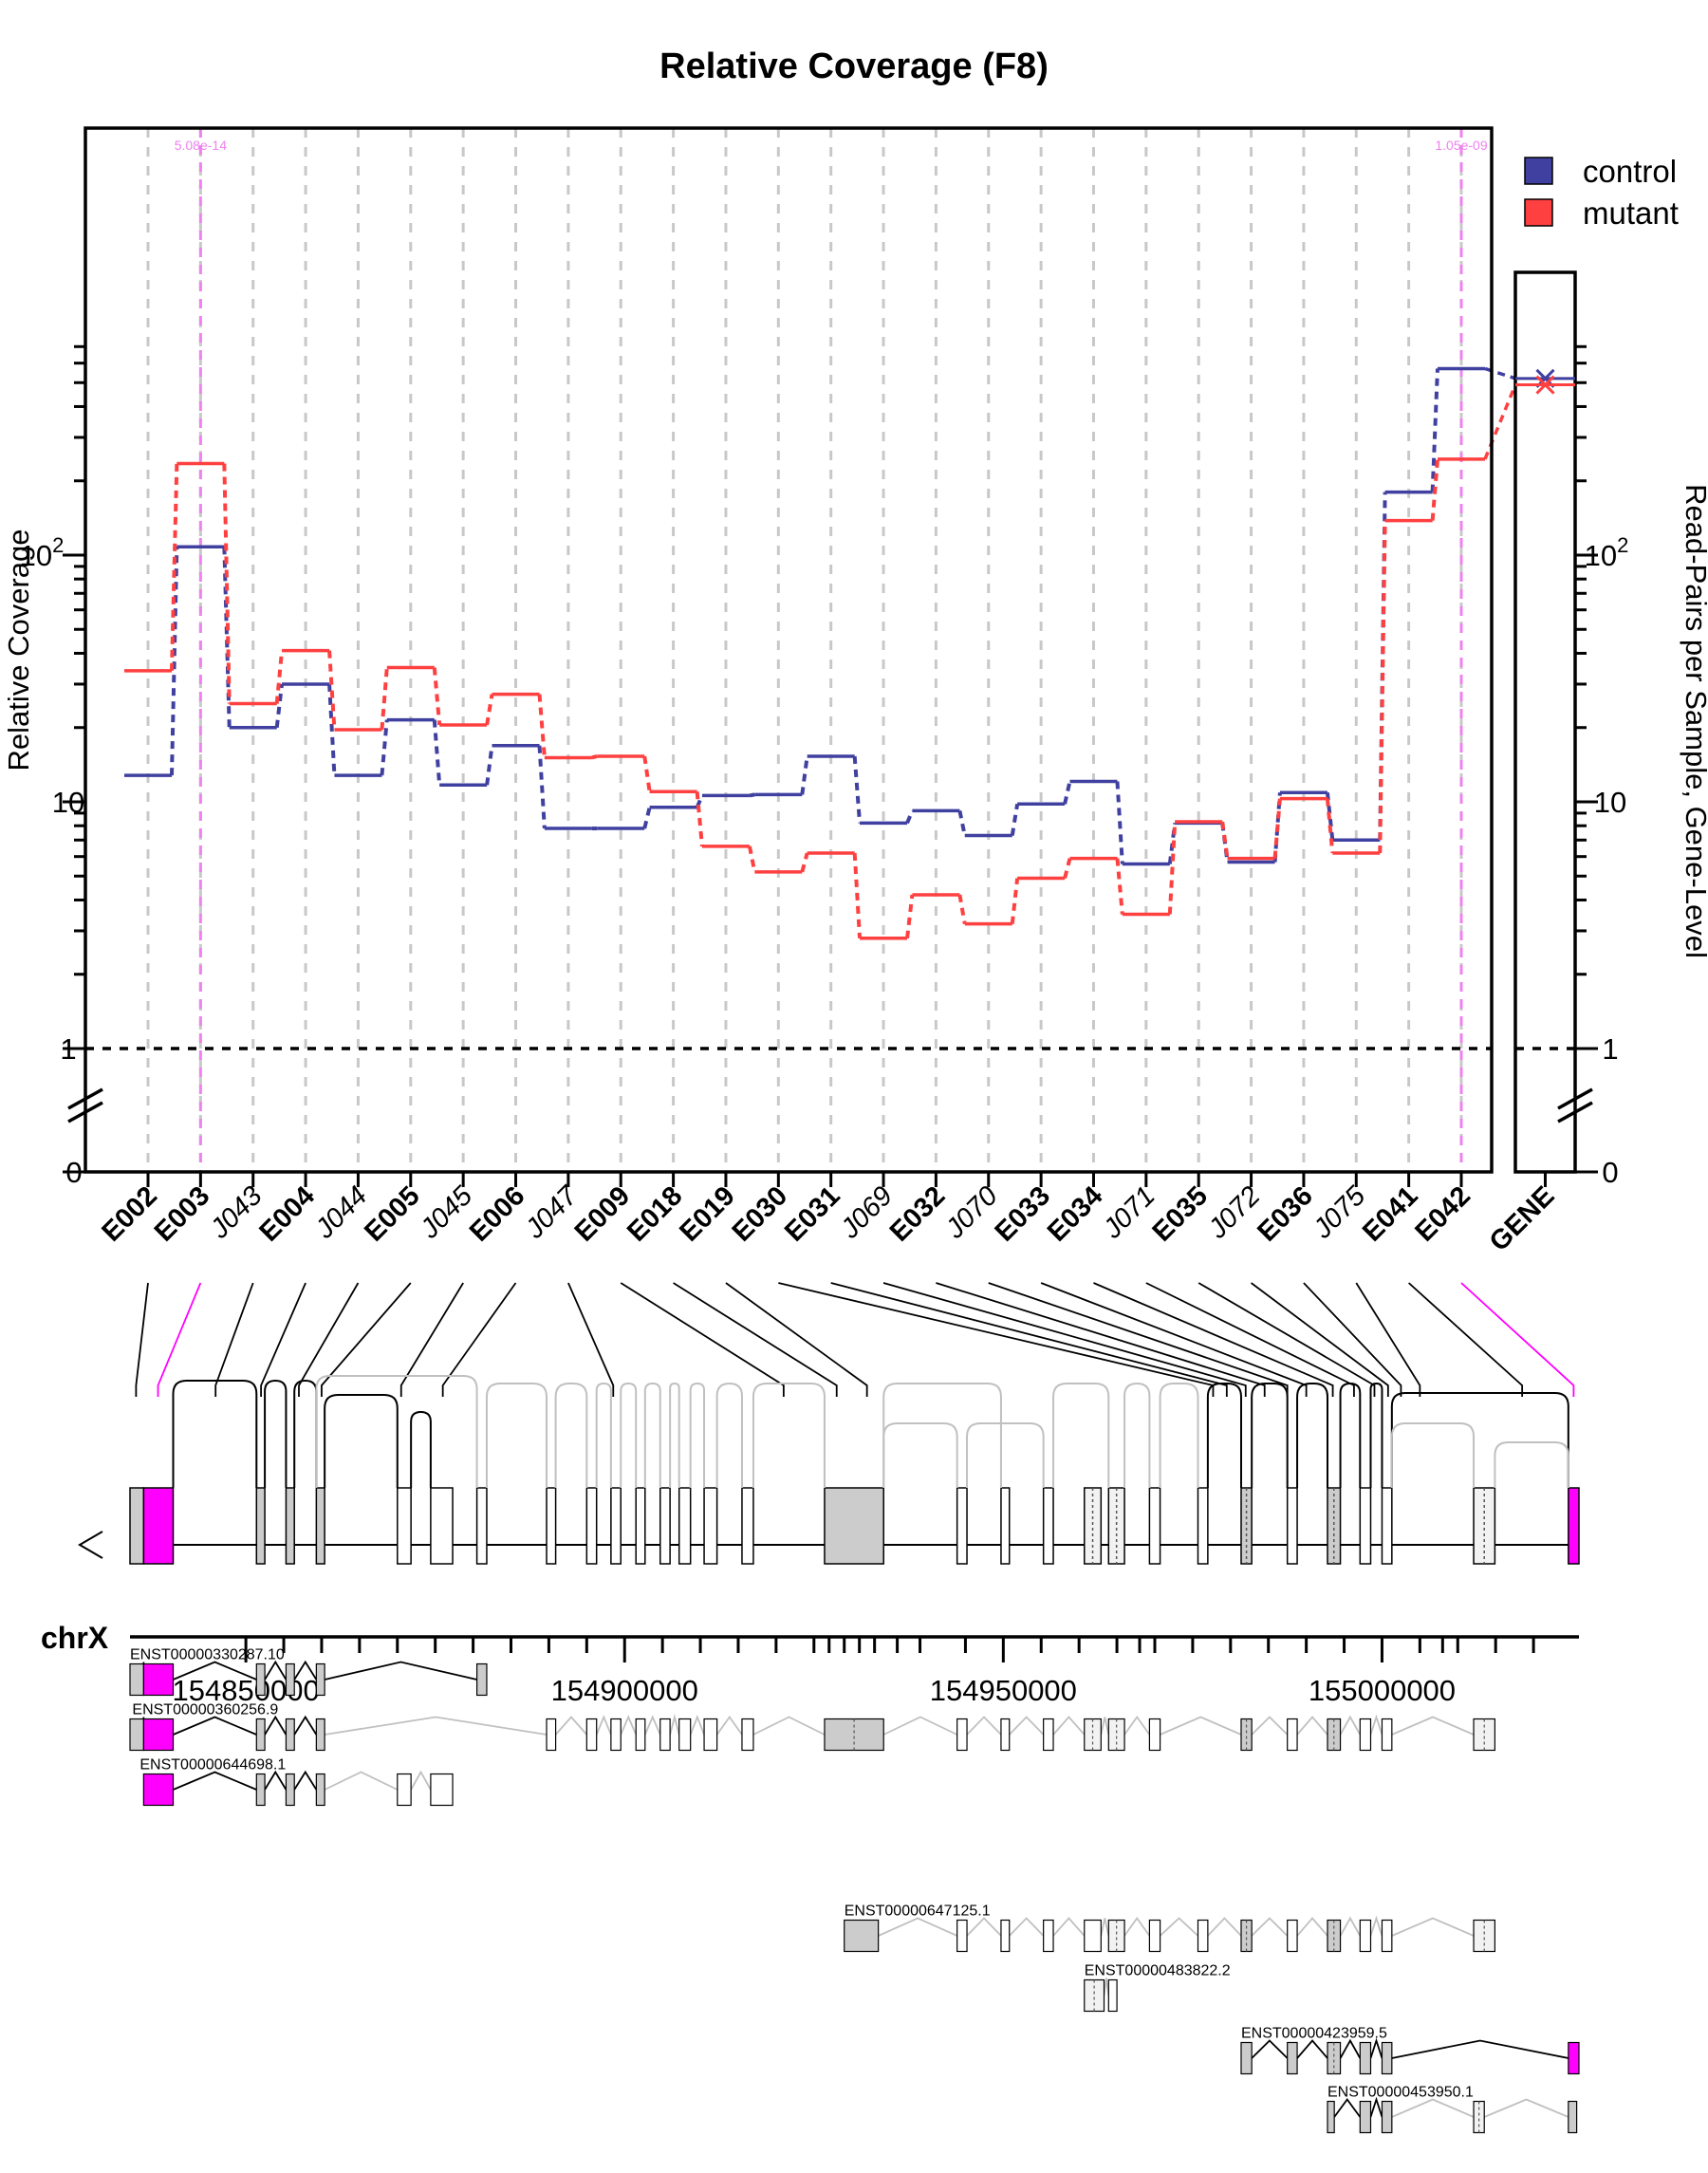 The image size is (1708, 2173). Describe the element at coordinates (437, 752) in the screenshot. I see `control-connector-e005` at that location.